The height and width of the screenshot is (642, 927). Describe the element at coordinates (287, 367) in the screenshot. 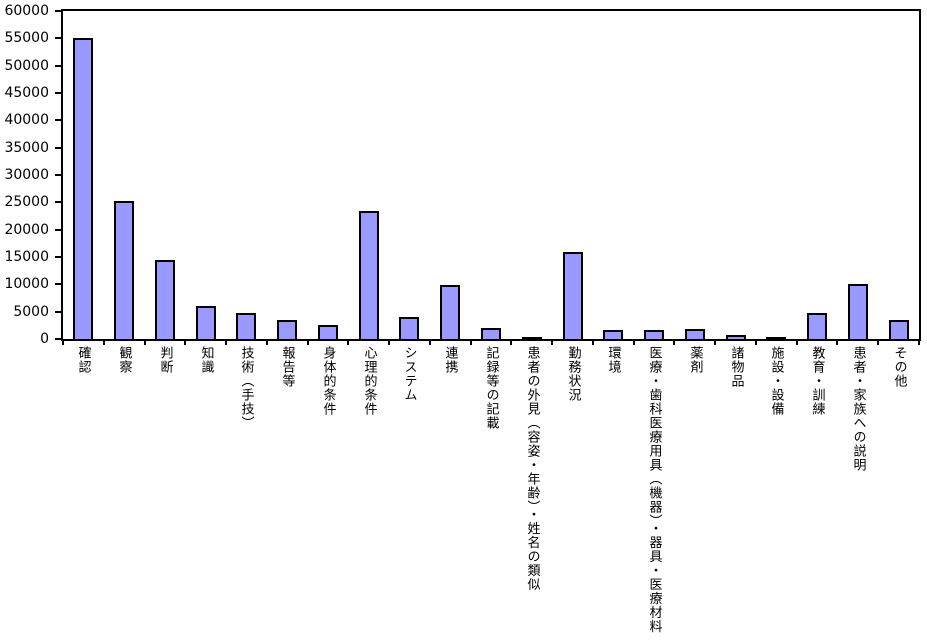

I see `x-category-label: 報告等` at that location.